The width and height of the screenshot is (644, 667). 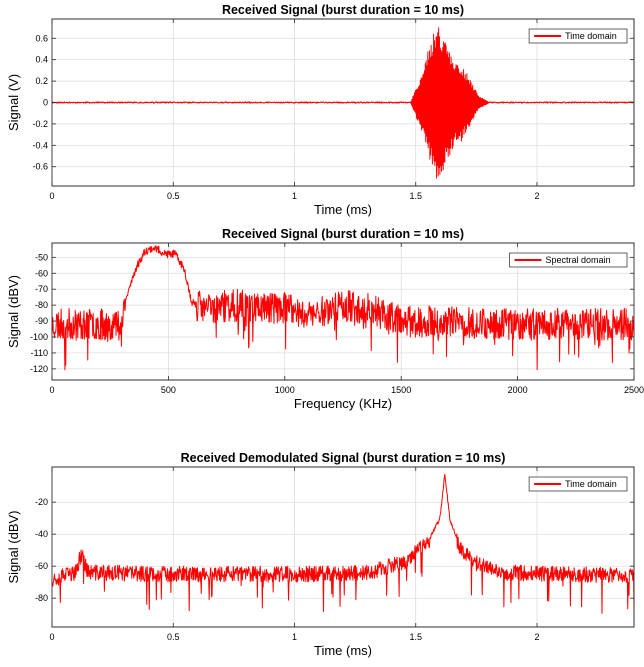 I want to click on chart-2-xtick-label-3: 1.5, so click(x=415, y=637).